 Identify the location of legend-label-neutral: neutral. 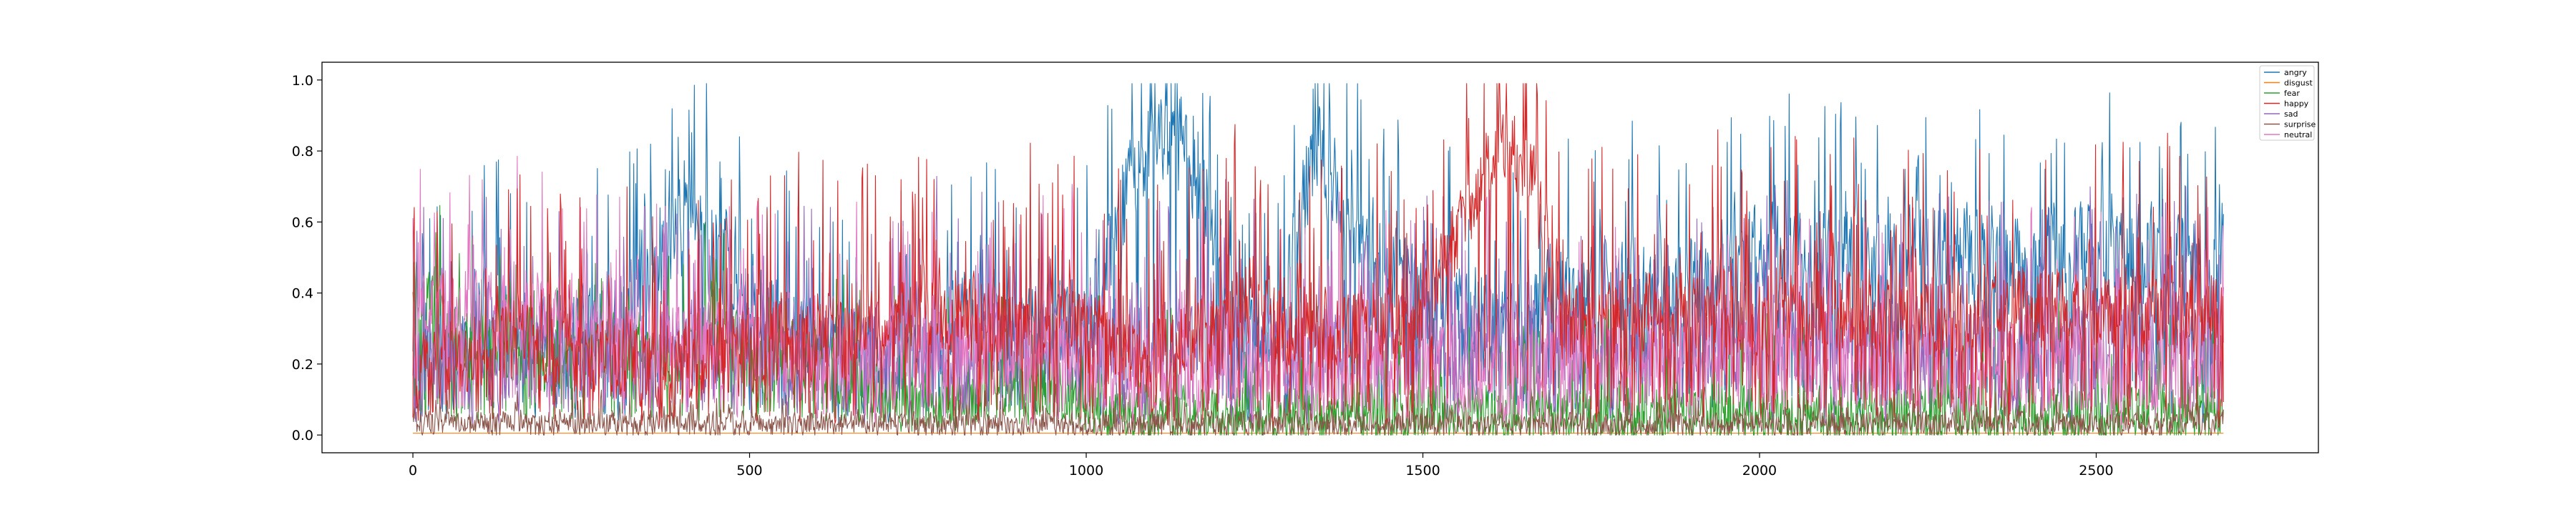
(2298, 134).